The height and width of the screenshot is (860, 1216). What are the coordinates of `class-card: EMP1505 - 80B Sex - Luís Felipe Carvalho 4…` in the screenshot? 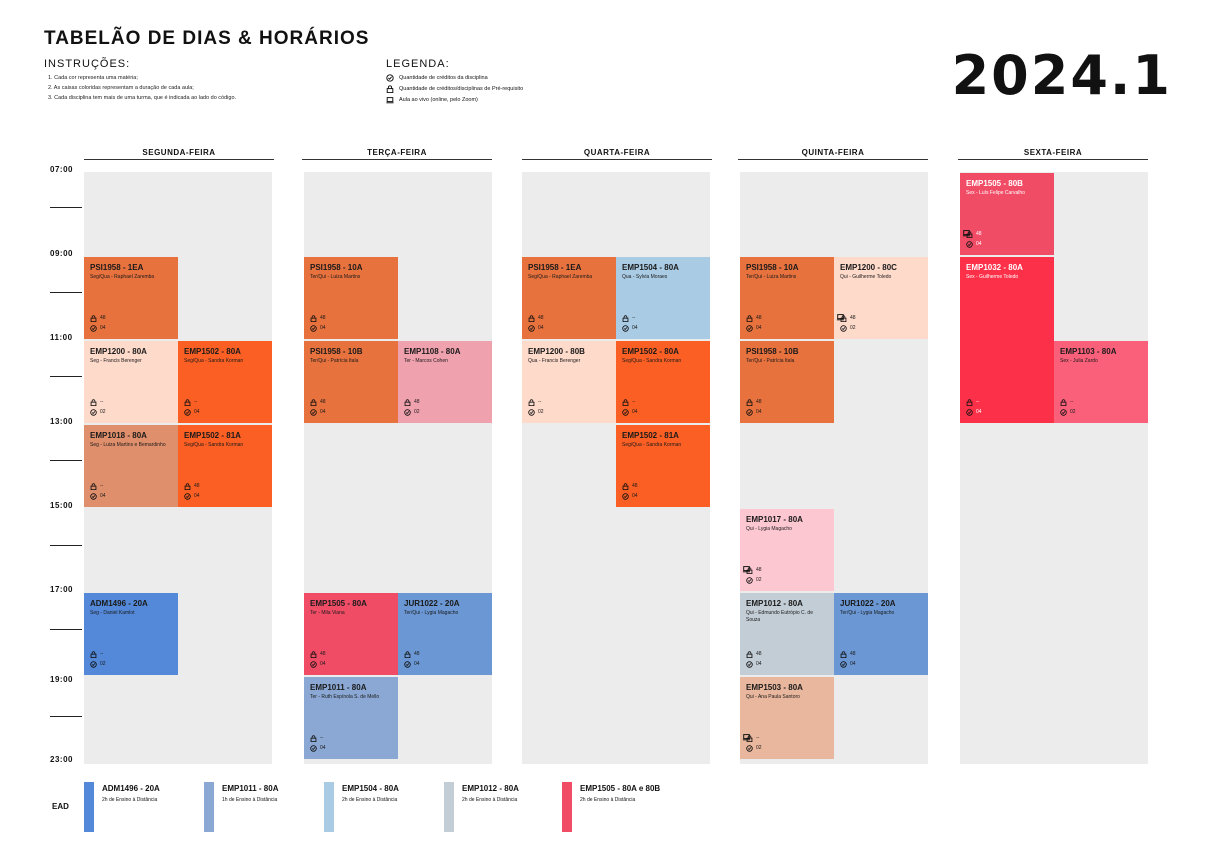 It's located at (1007, 214).